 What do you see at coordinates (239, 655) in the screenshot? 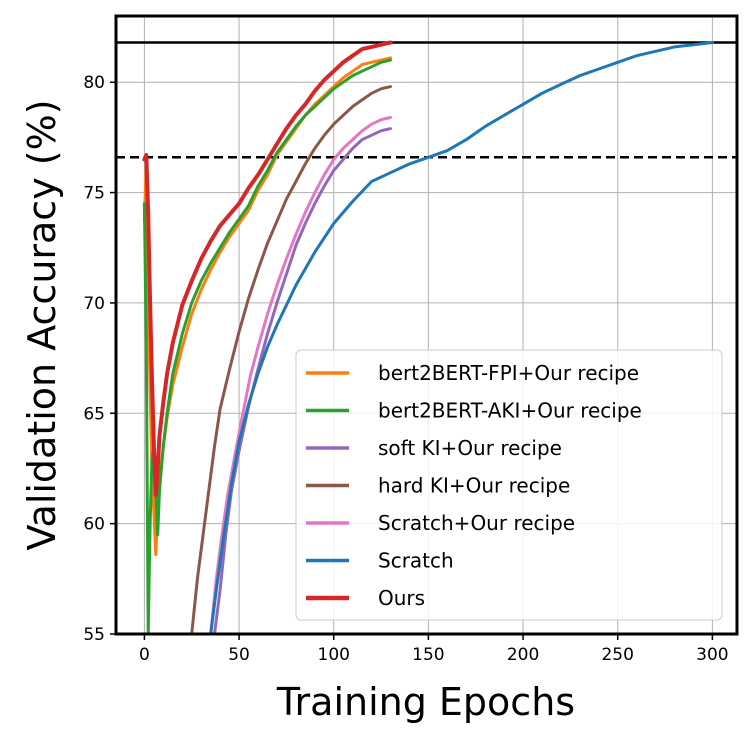
I see `x-tick-label: 50` at bounding box center [239, 655].